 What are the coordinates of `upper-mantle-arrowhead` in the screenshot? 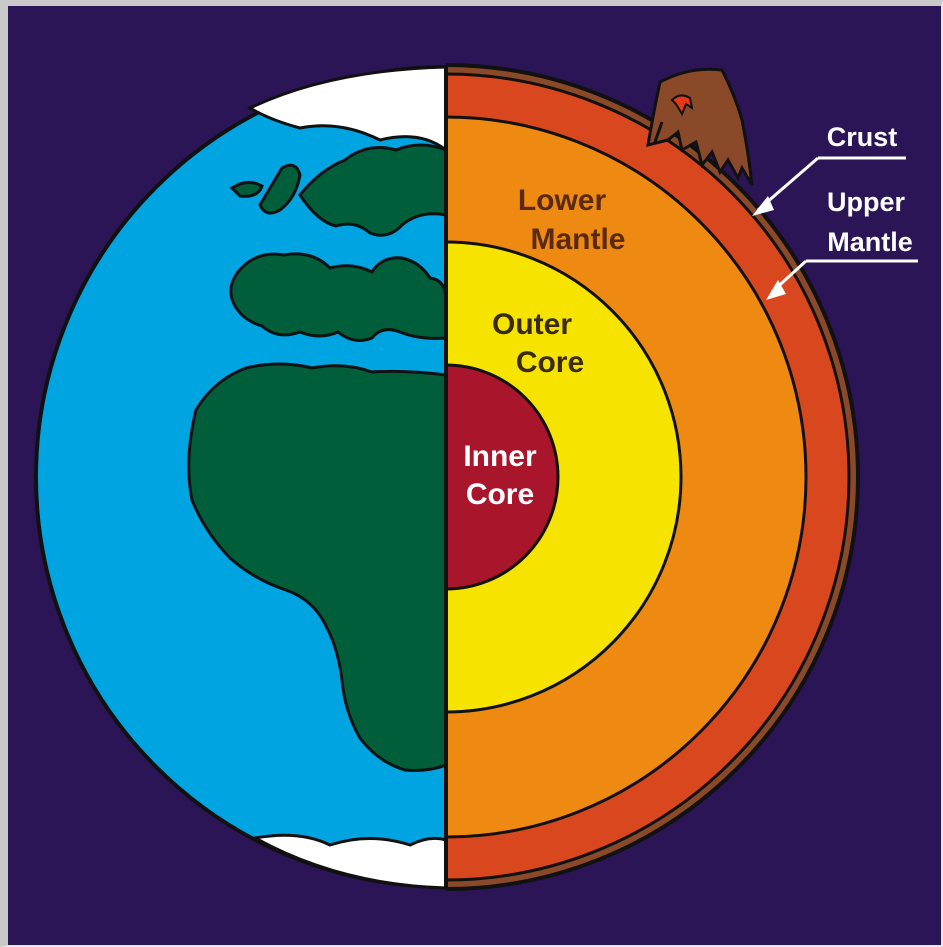 It's located at (776, 290).